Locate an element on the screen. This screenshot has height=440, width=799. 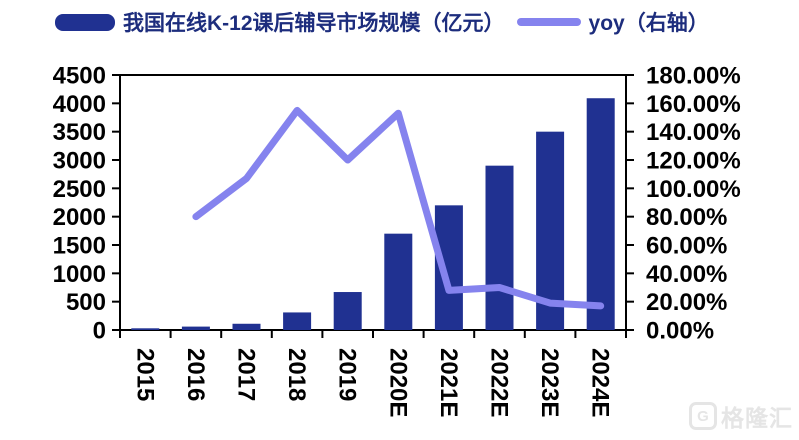
right-axis-label: 60.00% is located at coordinates (686, 246).